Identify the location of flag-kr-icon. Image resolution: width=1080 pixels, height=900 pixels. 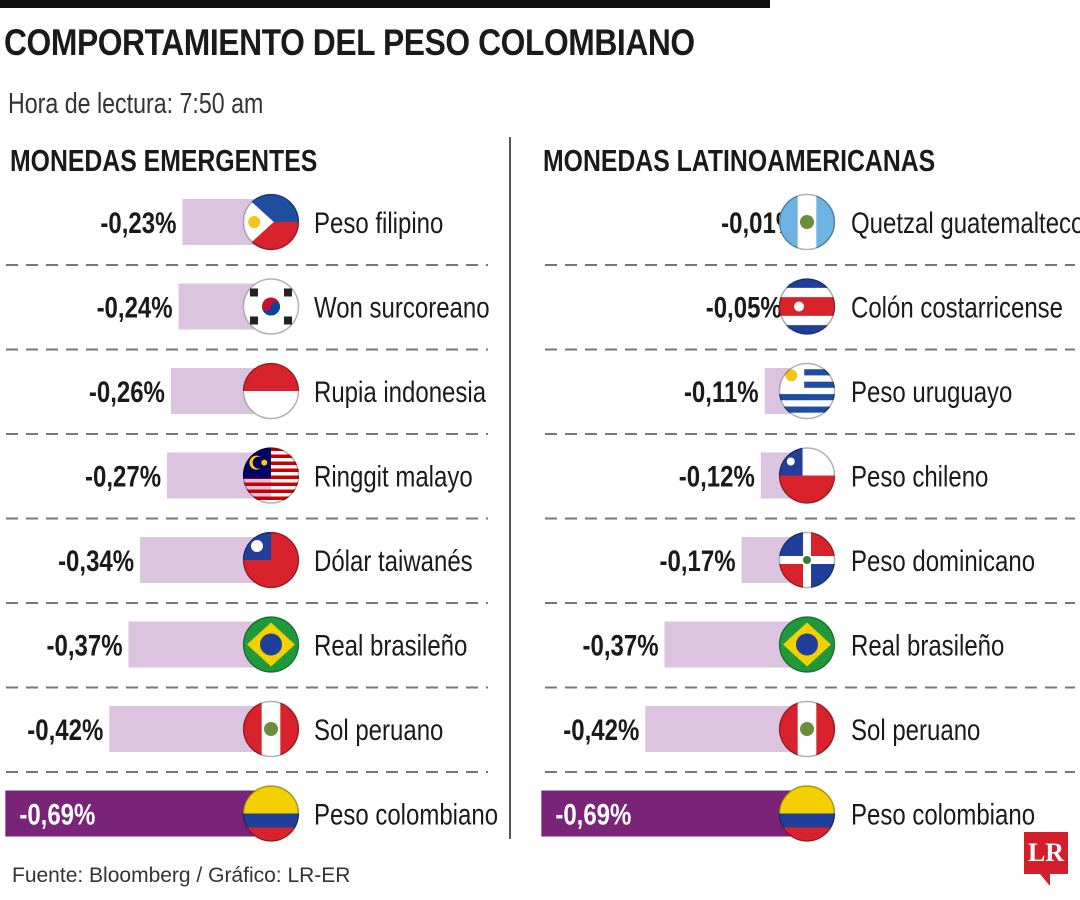
(271, 306).